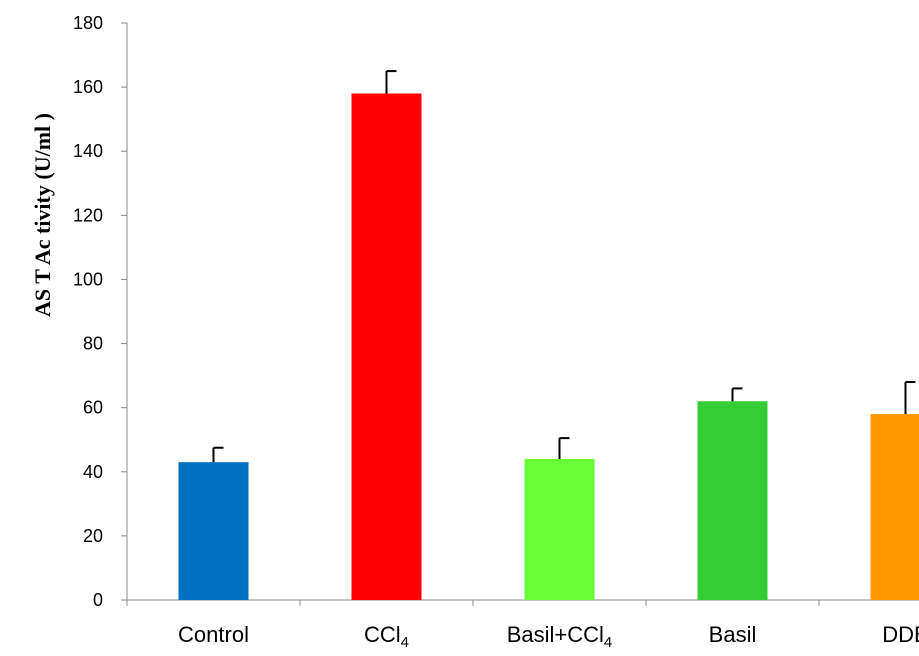  What do you see at coordinates (88, 87) in the screenshot?
I see `y-tick-label: 160` at bounding box center [88, 87].